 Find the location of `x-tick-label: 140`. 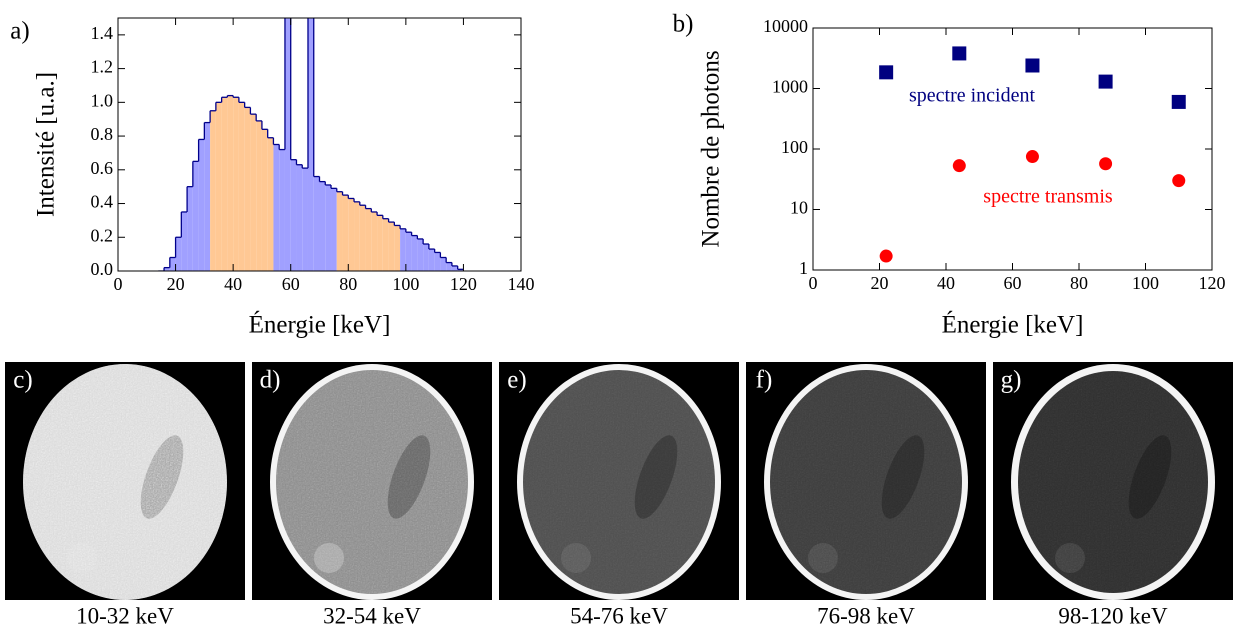

x-tick-label: 140 is located at coordinates (521, 284).